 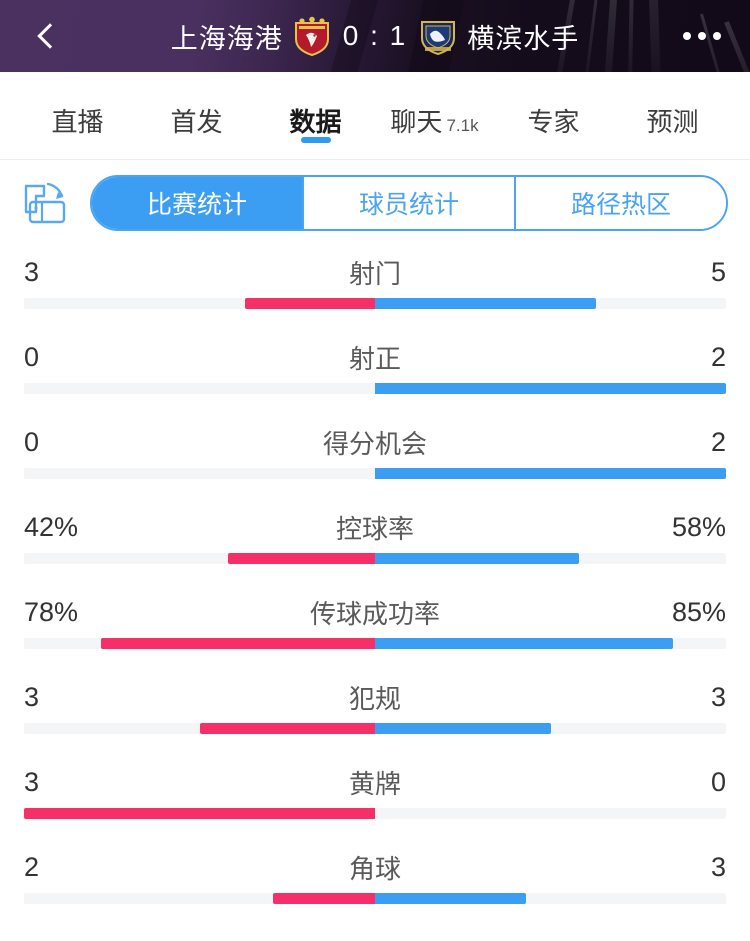 I want to click on home-team-name: 上海海港, so click(x=226, y=38).